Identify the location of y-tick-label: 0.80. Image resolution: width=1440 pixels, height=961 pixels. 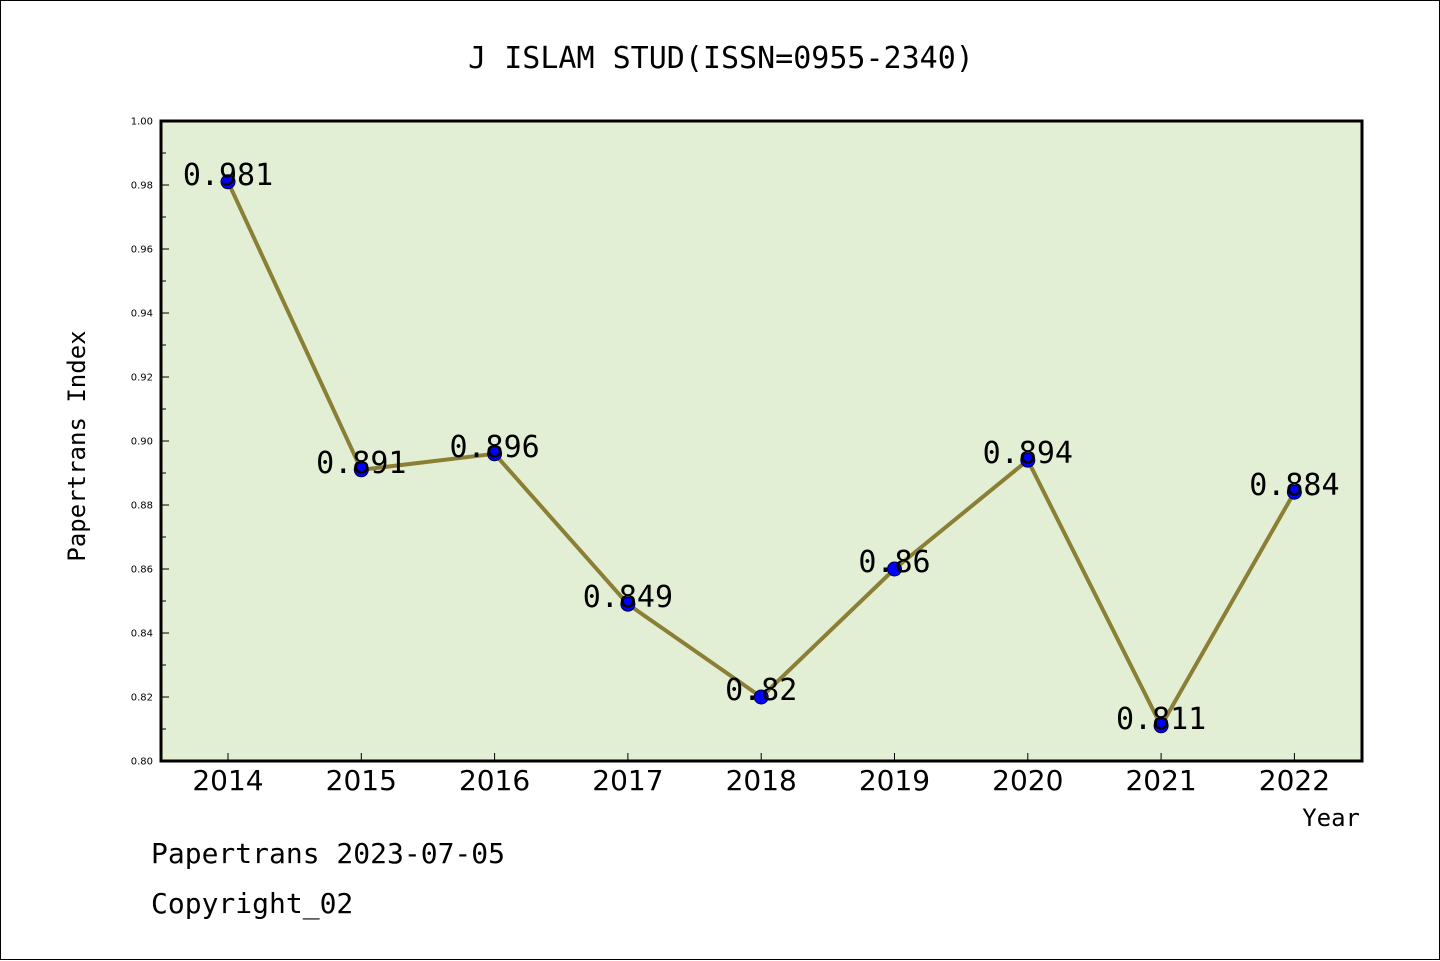
(142, 762).